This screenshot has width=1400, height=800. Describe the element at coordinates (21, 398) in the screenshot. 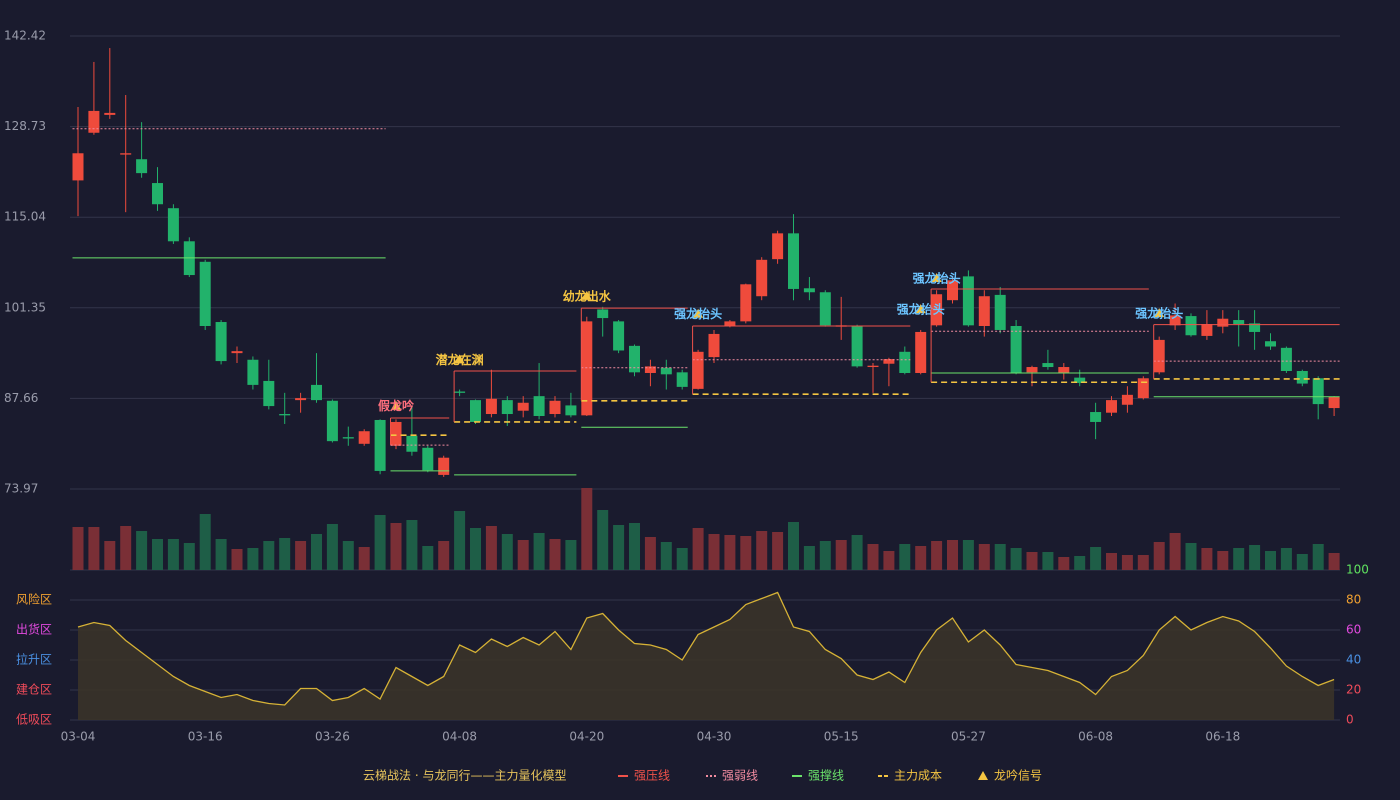

I see `y-tick-label: 87.66` at that location.